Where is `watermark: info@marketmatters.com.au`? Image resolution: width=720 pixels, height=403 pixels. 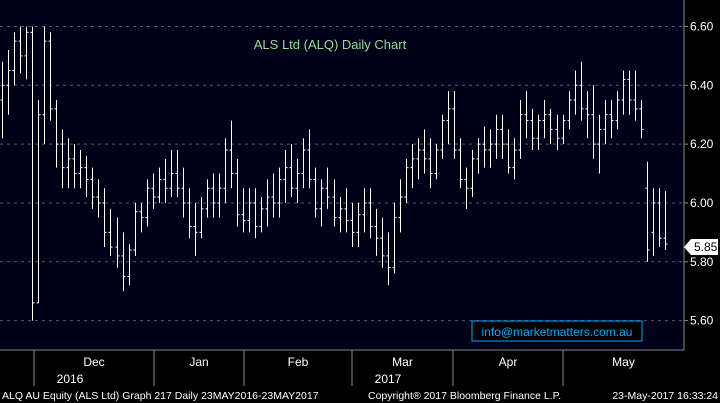
watermark: info@marketmatters.com.au is located at coordinates (557, 331).